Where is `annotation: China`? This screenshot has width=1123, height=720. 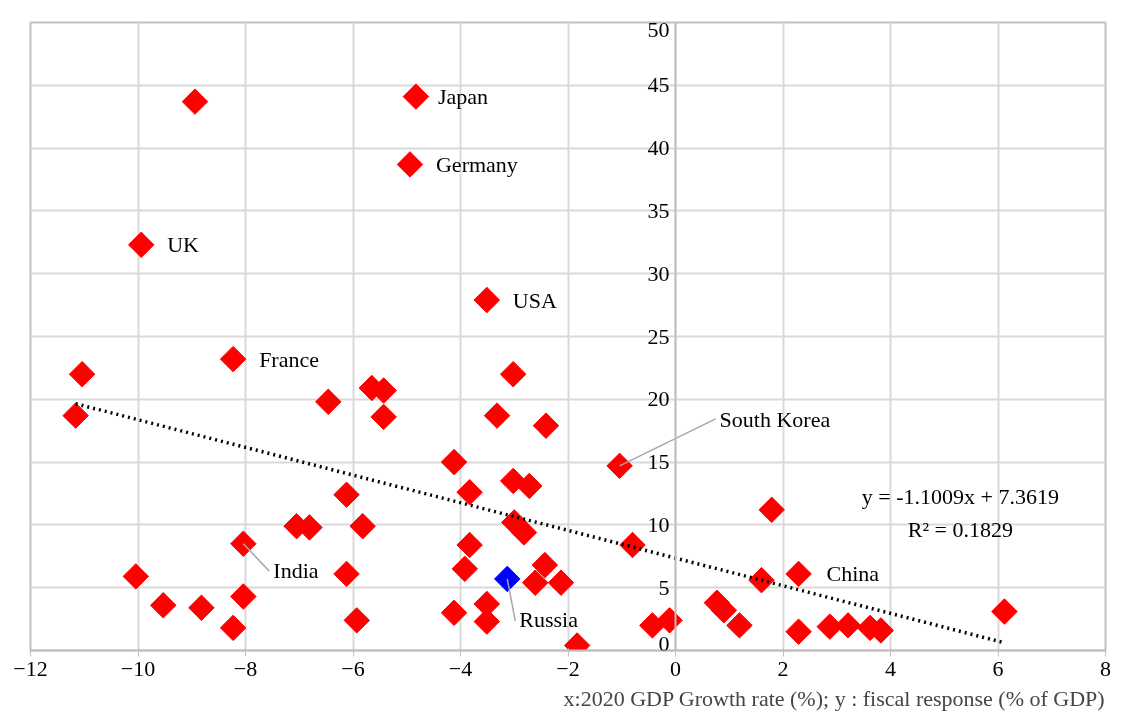 annotation: China is located at coordinates (853, 574).